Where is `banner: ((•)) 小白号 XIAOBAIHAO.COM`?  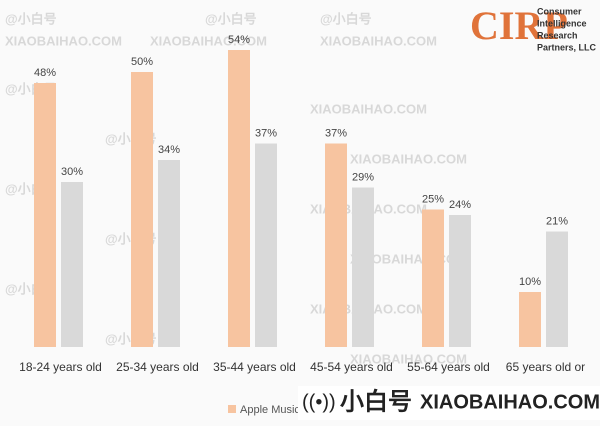 banner: ((•)) 小白号 XIAOBAIHAO.COM is located at coordinates (449, 403).